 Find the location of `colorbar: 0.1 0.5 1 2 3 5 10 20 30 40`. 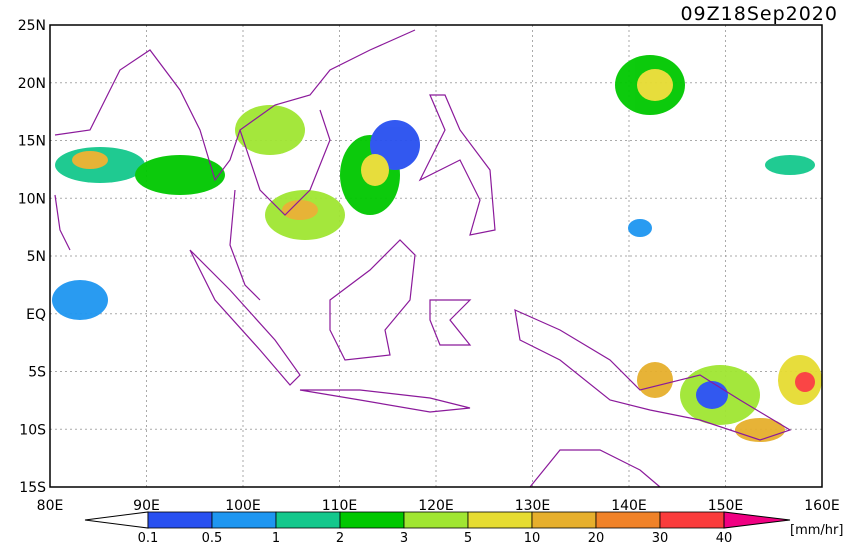

colorbar: 0.1 0.5 1 2 3 5 10 20 30 40 is located at coordinates (437, 528).